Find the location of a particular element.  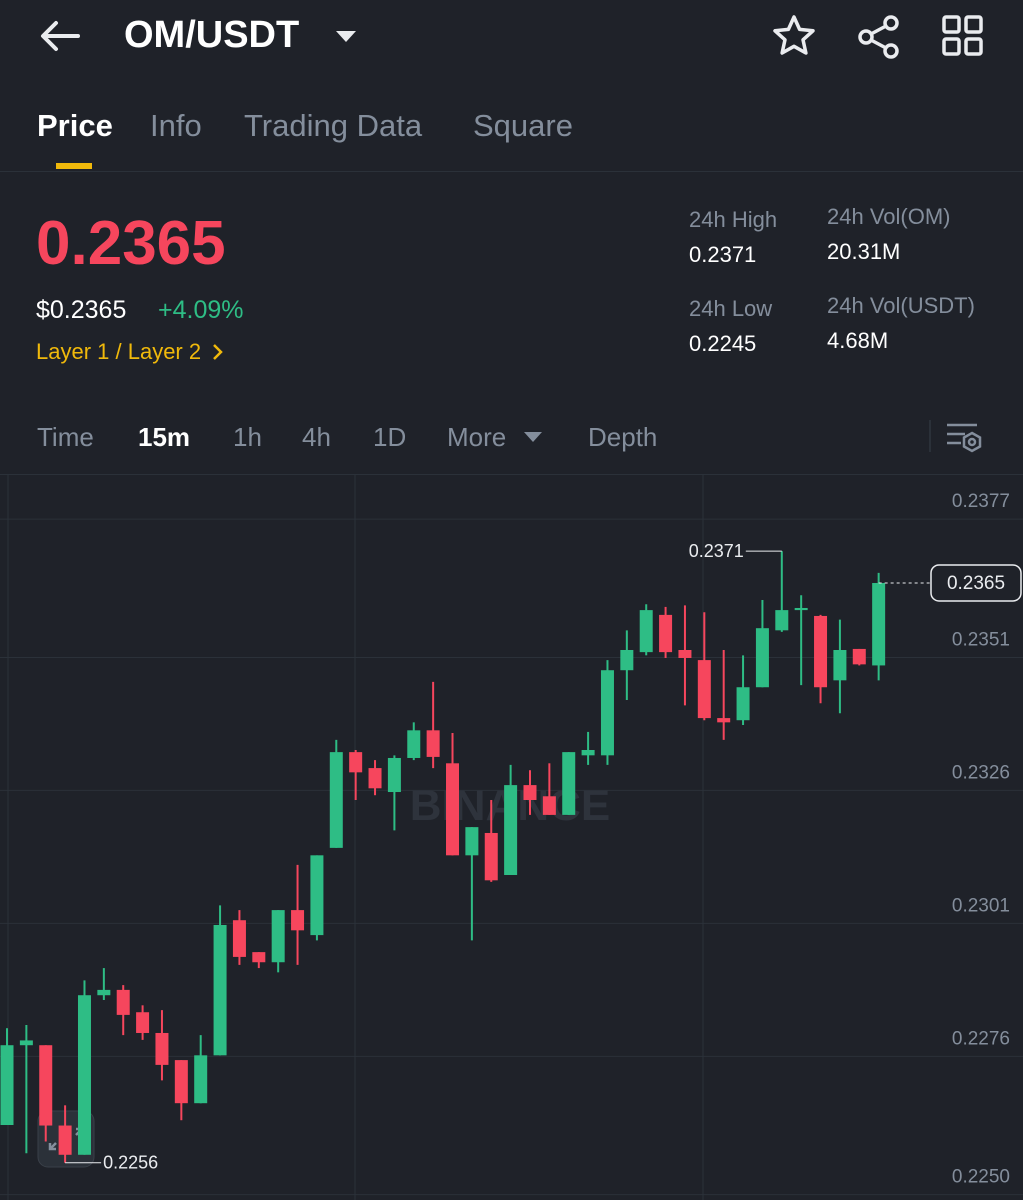

back-button is located at coordinates (61, 36).